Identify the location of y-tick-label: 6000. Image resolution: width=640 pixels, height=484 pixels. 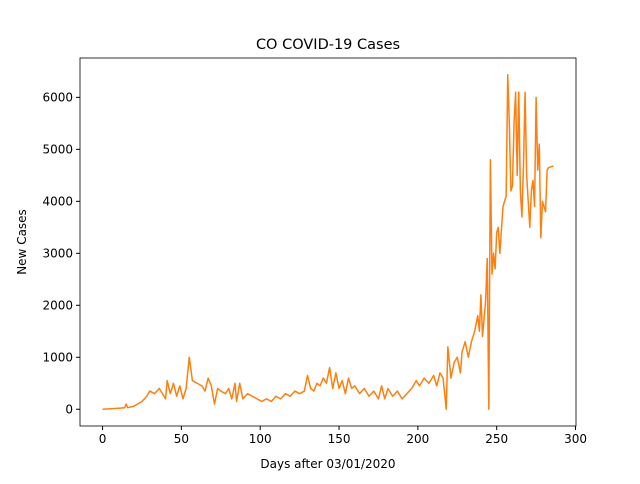
(57, 97).